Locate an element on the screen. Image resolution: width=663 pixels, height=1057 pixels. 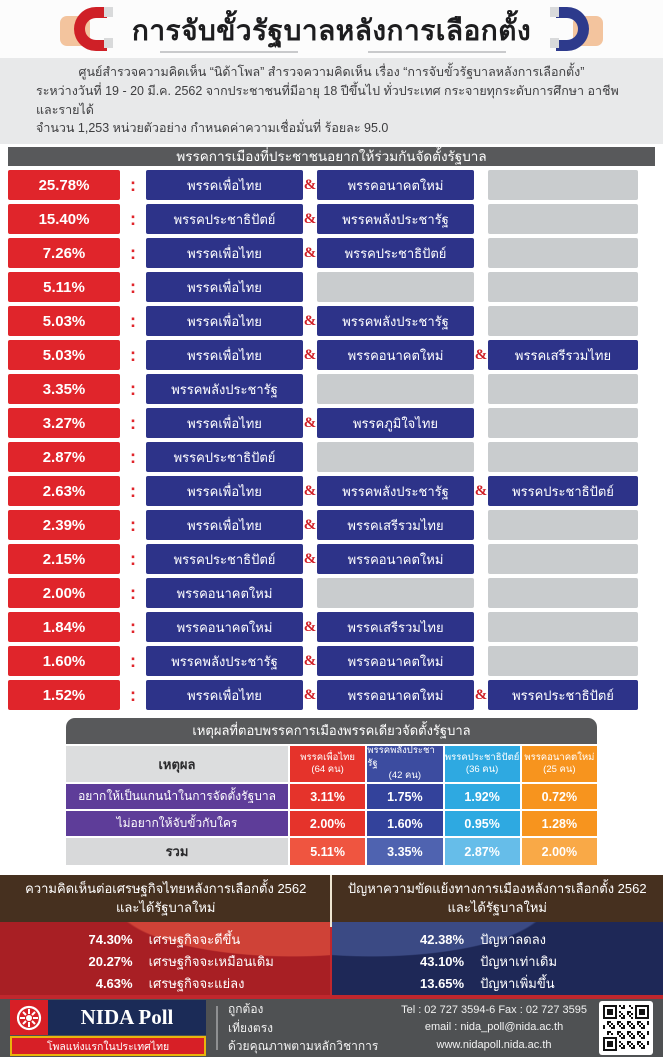
party-box: พรรคภูมิใจไทย is located at coordinates (395, 423).